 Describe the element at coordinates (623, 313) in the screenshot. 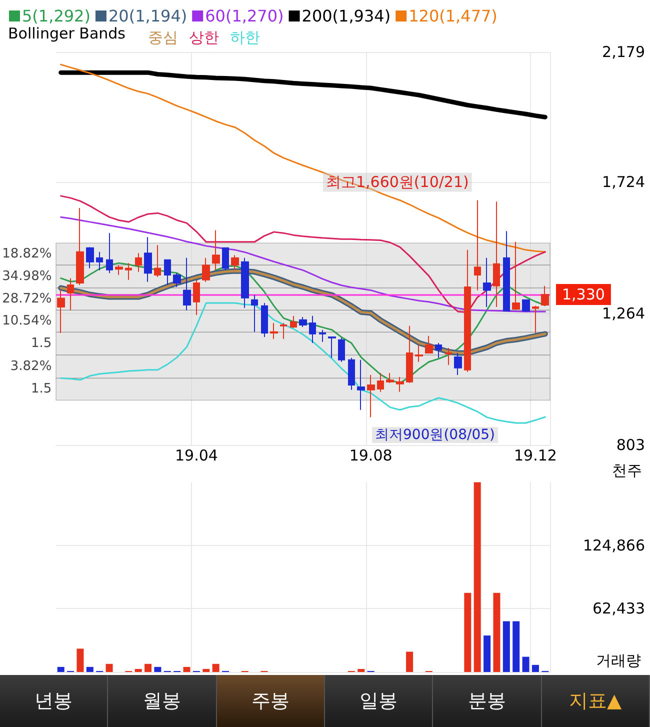

I see `y-tick-label: 1,264` at that location.